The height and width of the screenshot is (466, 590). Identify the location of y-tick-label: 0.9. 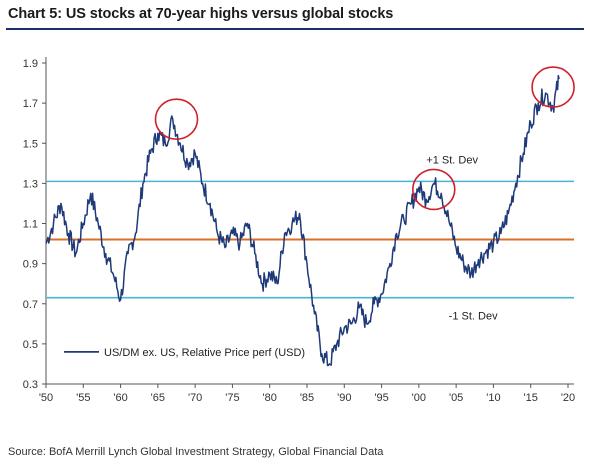
(30, 265).